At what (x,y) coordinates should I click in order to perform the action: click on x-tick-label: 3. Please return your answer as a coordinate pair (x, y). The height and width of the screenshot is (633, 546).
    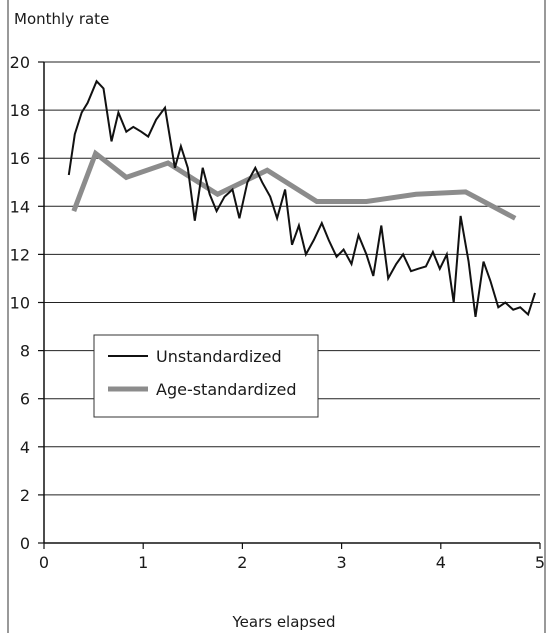
    Looking at the image, I should click on (342, 562).